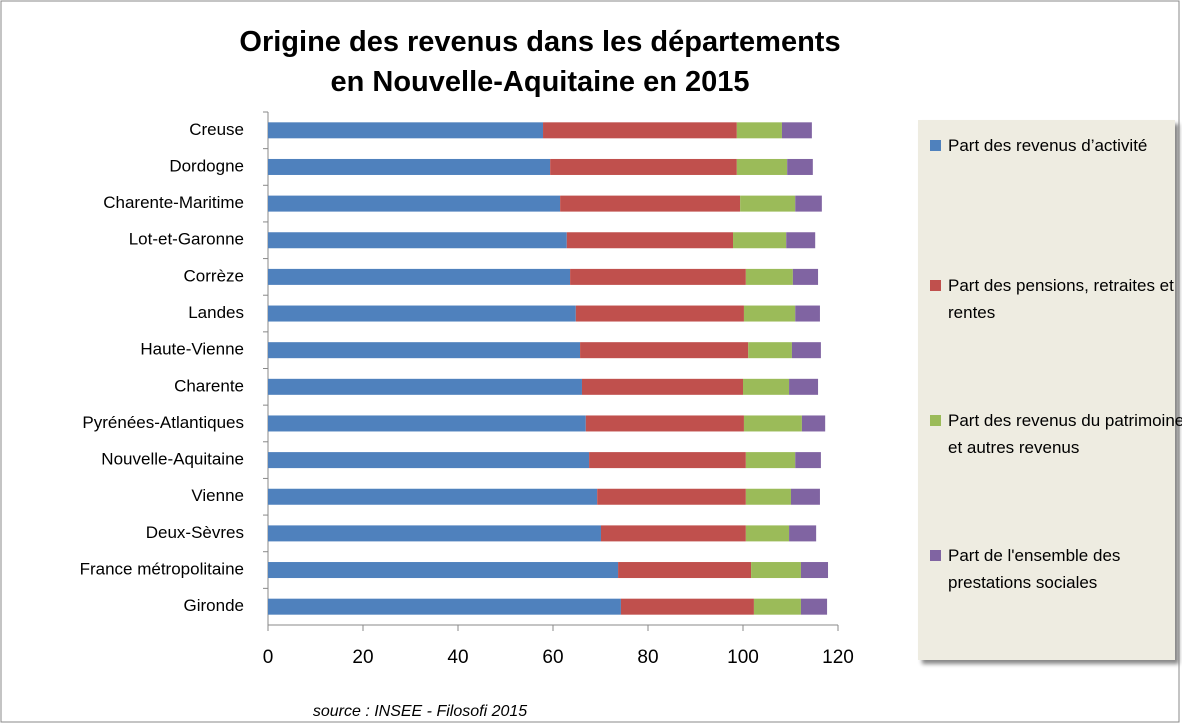 This screenshot has width=1182, height=725. Describe the element at coordinates (647, 657) in the screenshot. I see `x-tick-label: 80` at that location.